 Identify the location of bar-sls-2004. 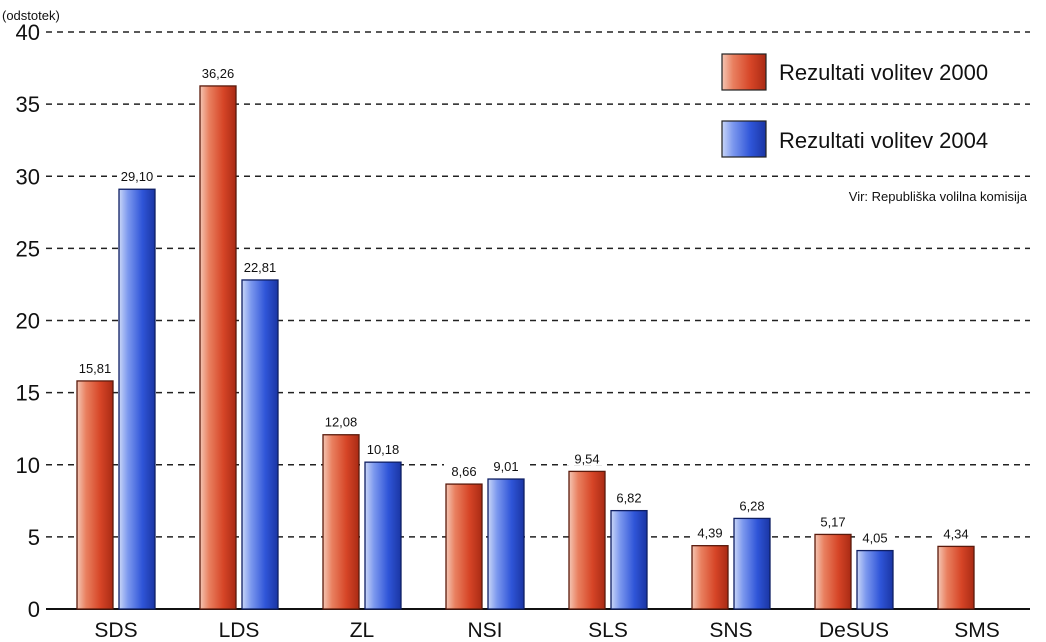
(629, 559).